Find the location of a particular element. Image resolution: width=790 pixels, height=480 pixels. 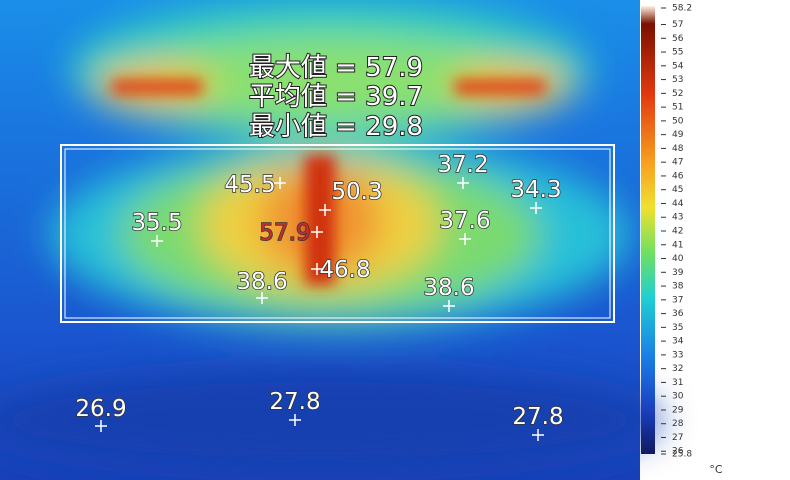

colorbar-label: 26 is located at coordinates (678, 452).